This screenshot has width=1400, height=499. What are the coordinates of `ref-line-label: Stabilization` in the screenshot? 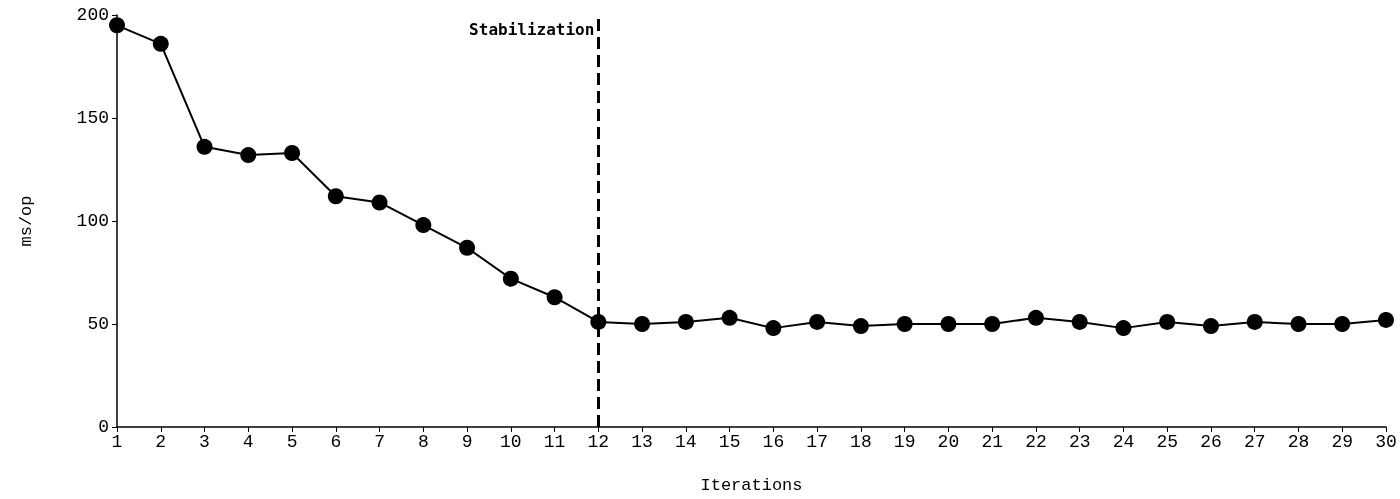 It's located at (532, 29).